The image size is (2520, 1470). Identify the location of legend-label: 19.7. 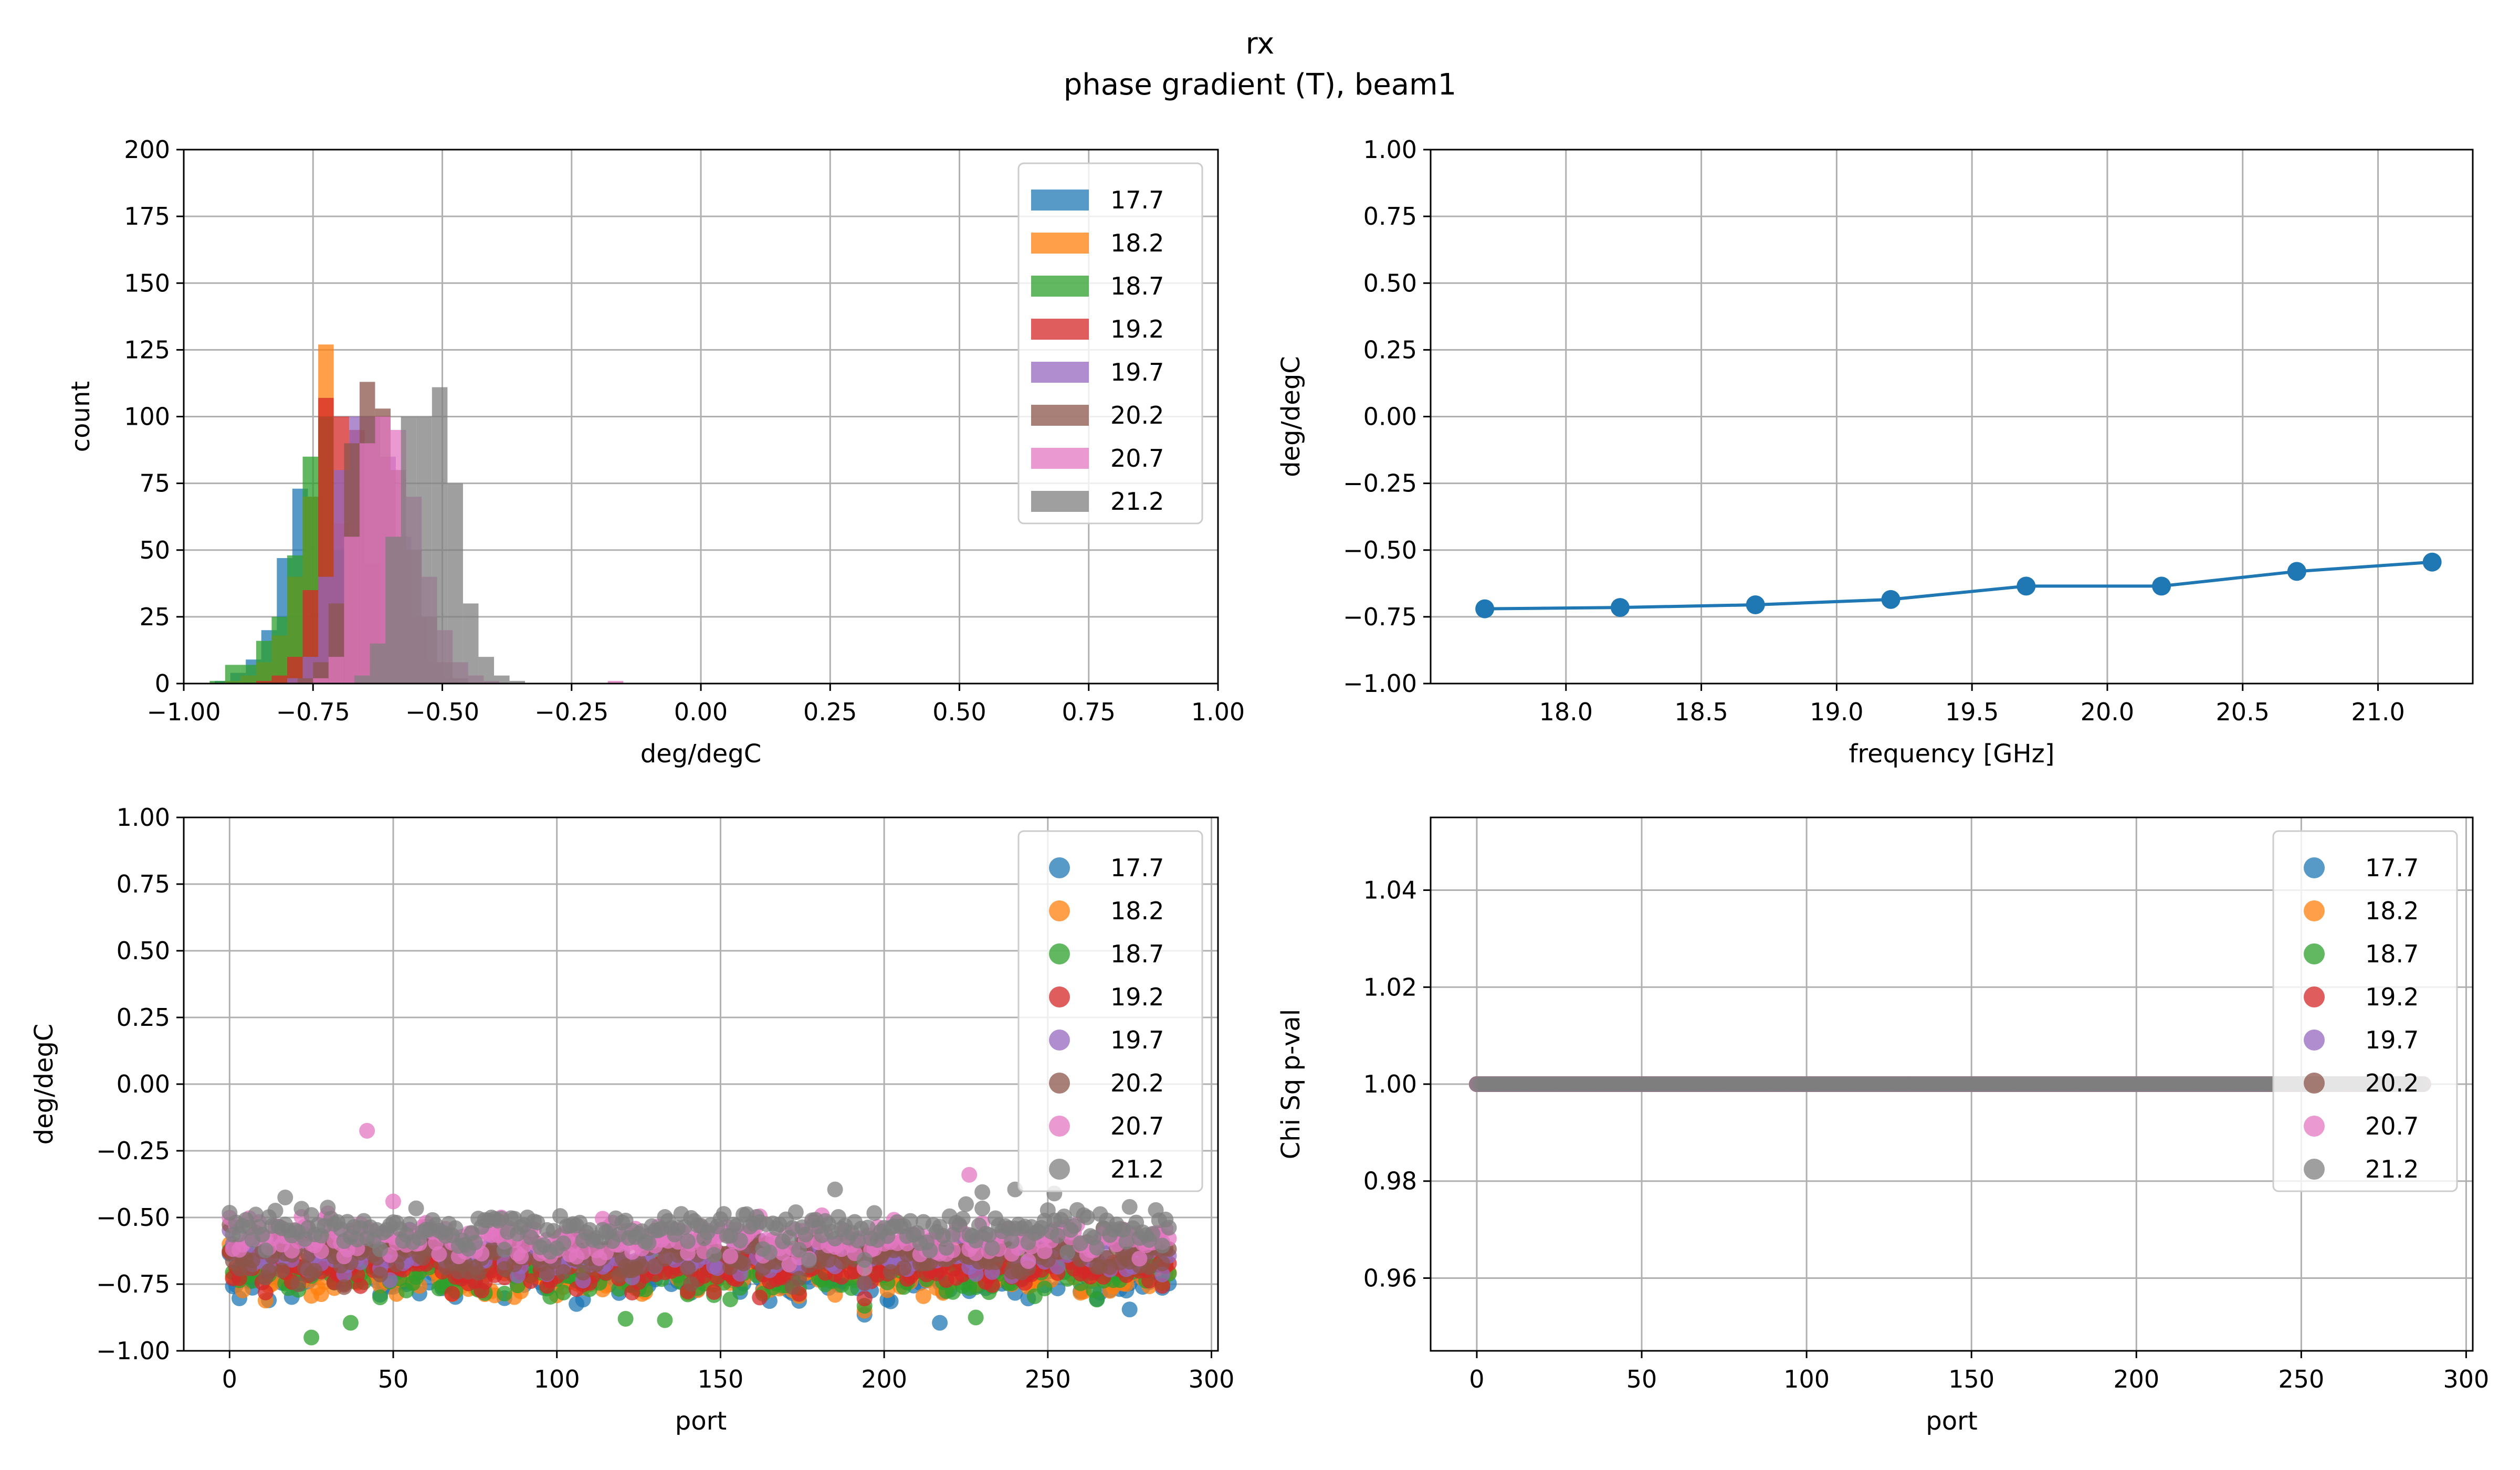
(1137, 372).